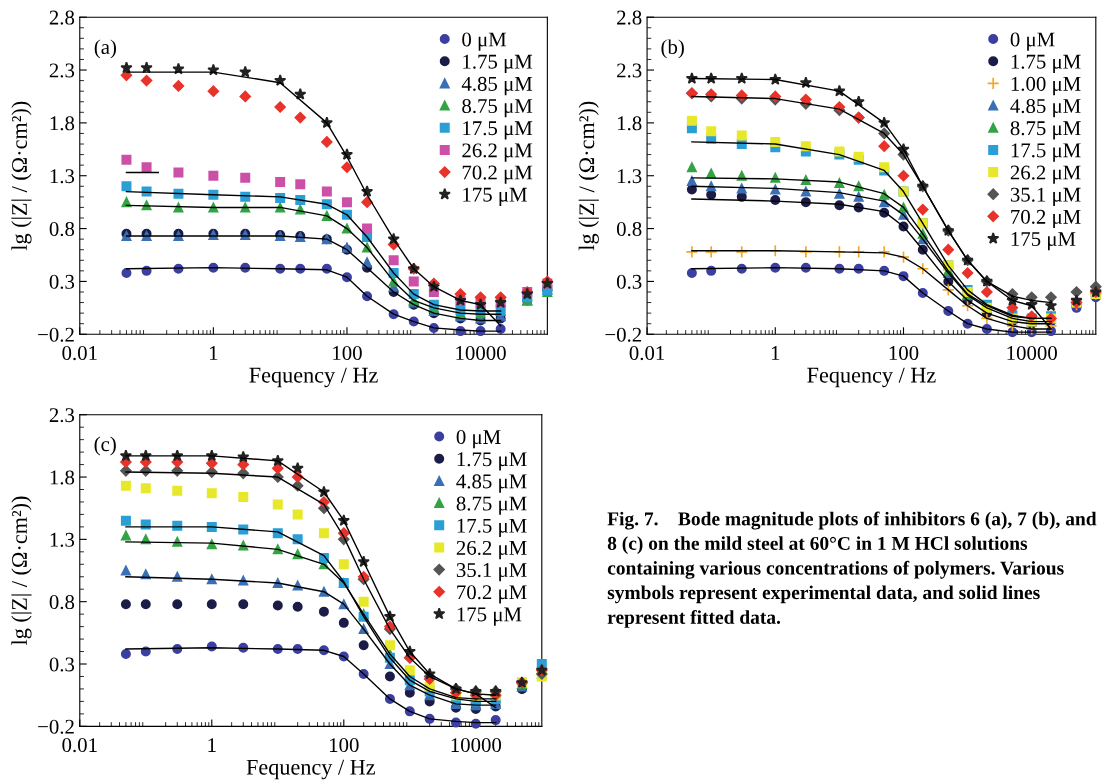  Describe the element at coordinates (852, 569) in the screenshot. I see `caption: Fig. 7. Bode magnitude plots of inhibitors 6 (a), 7 (b), and 8 (c) on the mild steel at 60°C in 1 M HCl solutions containing various concentrations of polymers. Various symbols represent experimental data, and solid lines represent fitted data.` at that location.